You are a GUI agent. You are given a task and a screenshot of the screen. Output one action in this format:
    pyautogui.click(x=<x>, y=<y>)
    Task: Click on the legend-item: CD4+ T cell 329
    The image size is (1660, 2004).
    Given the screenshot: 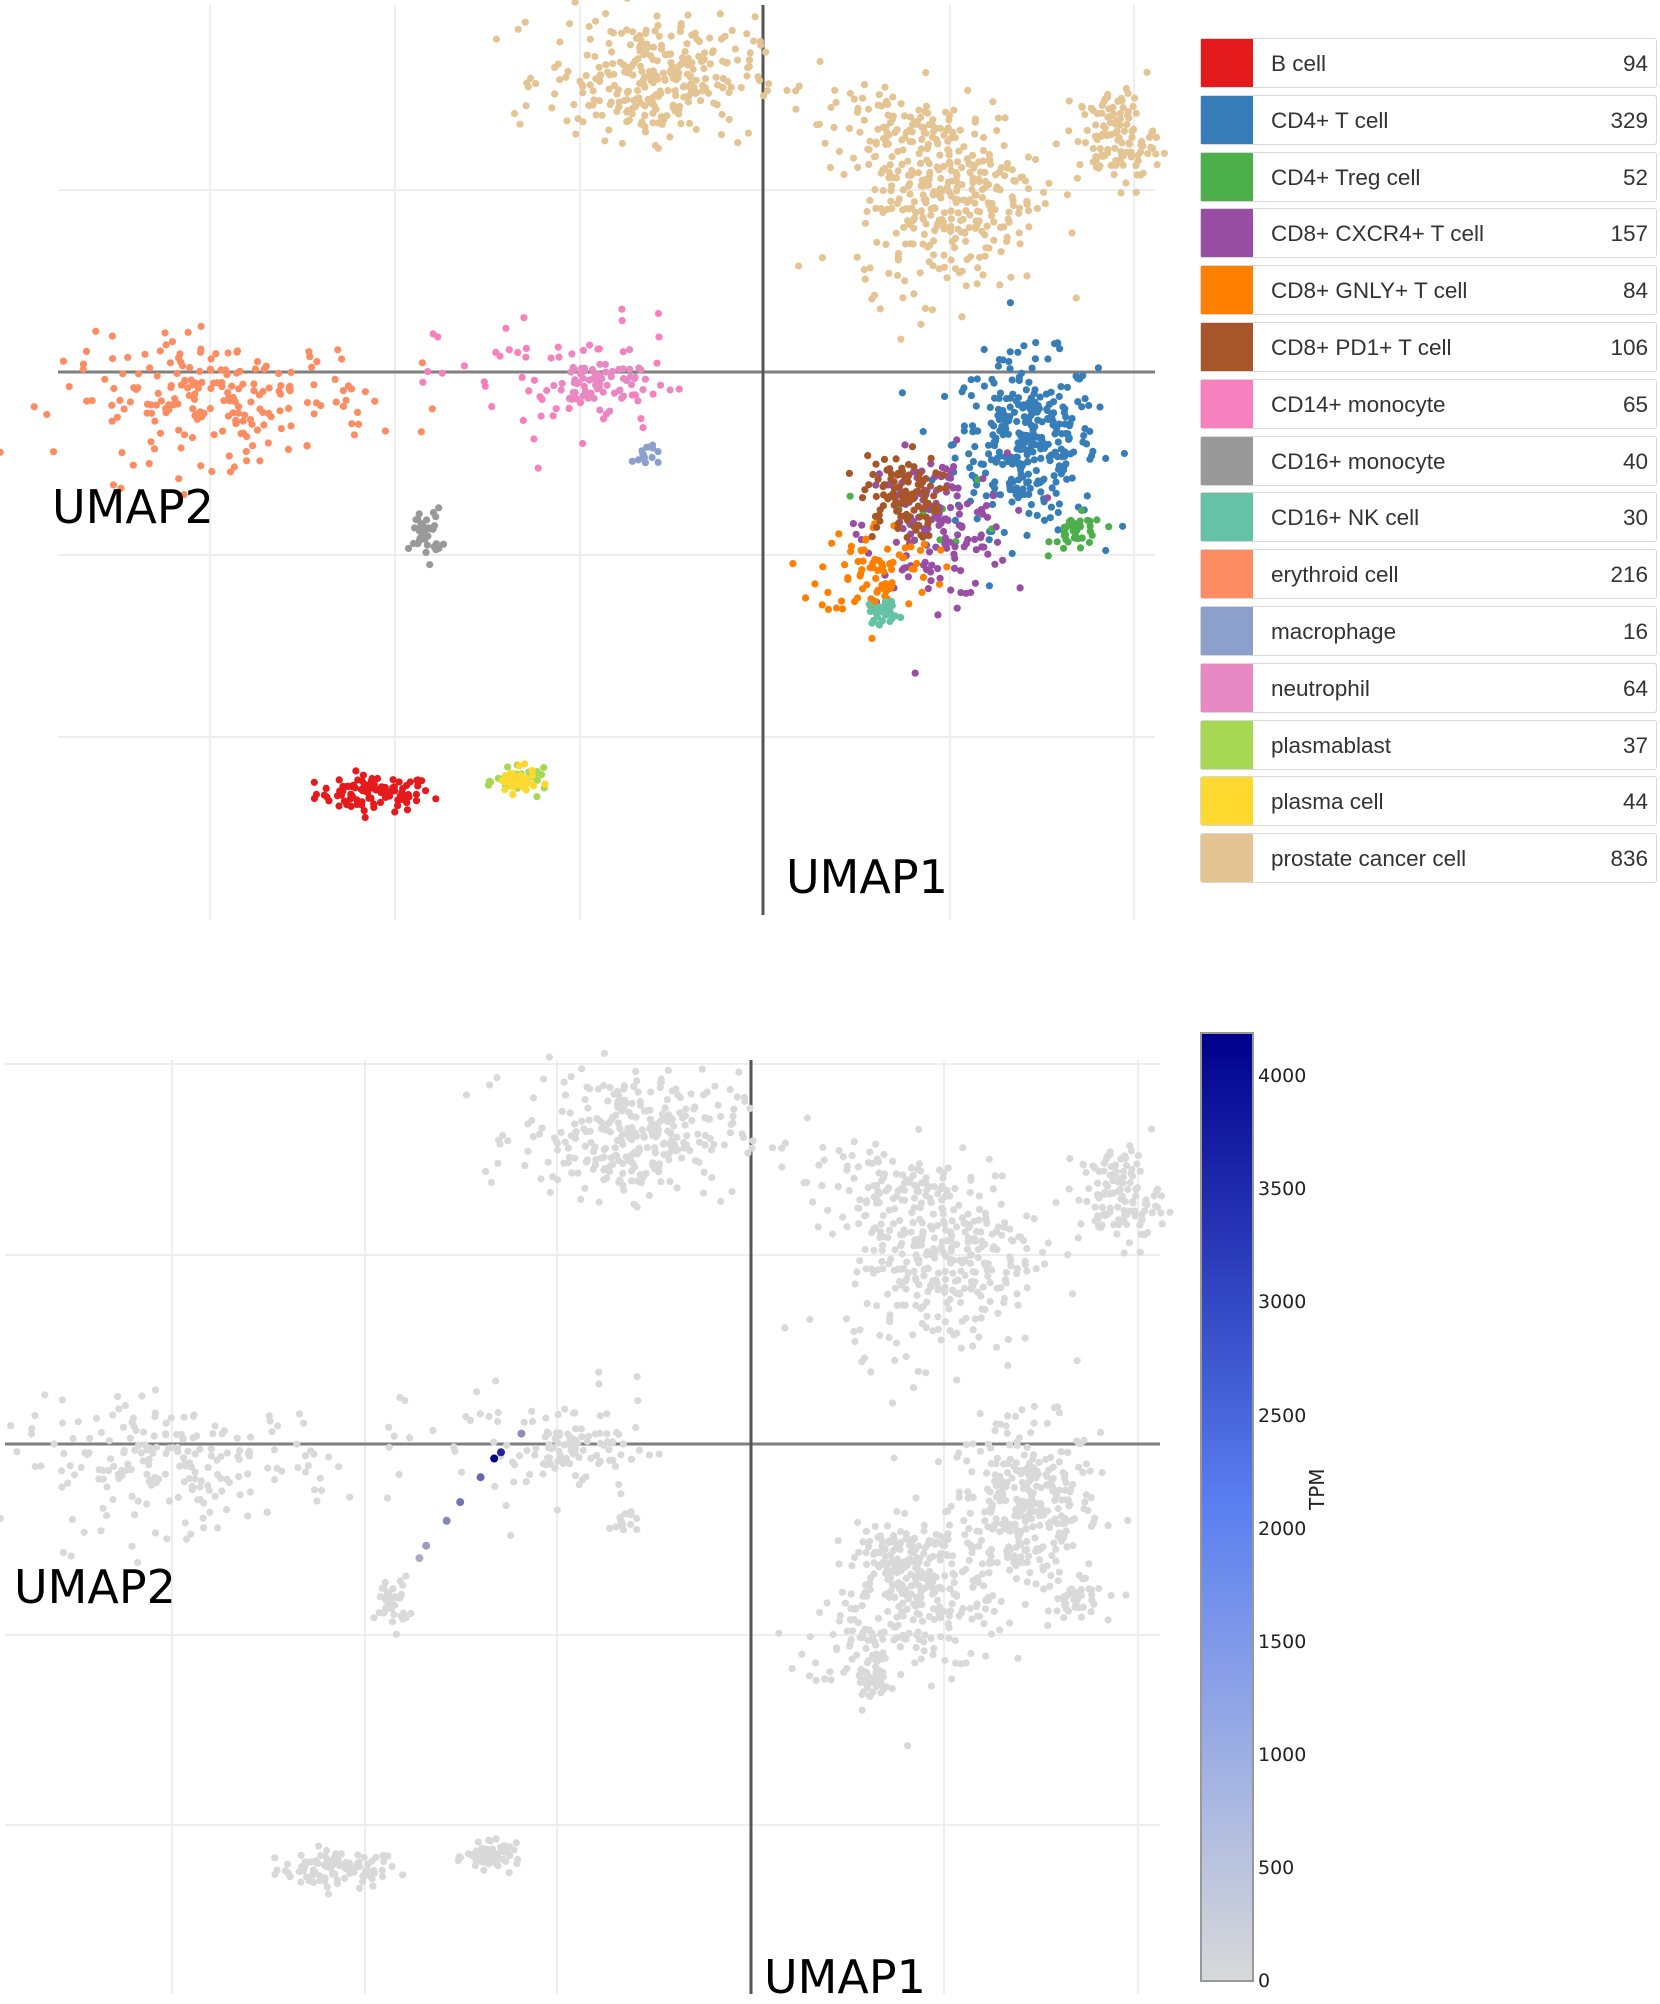 What is the action you would take?
    pyautogui.click(x=1428, y=119)
    